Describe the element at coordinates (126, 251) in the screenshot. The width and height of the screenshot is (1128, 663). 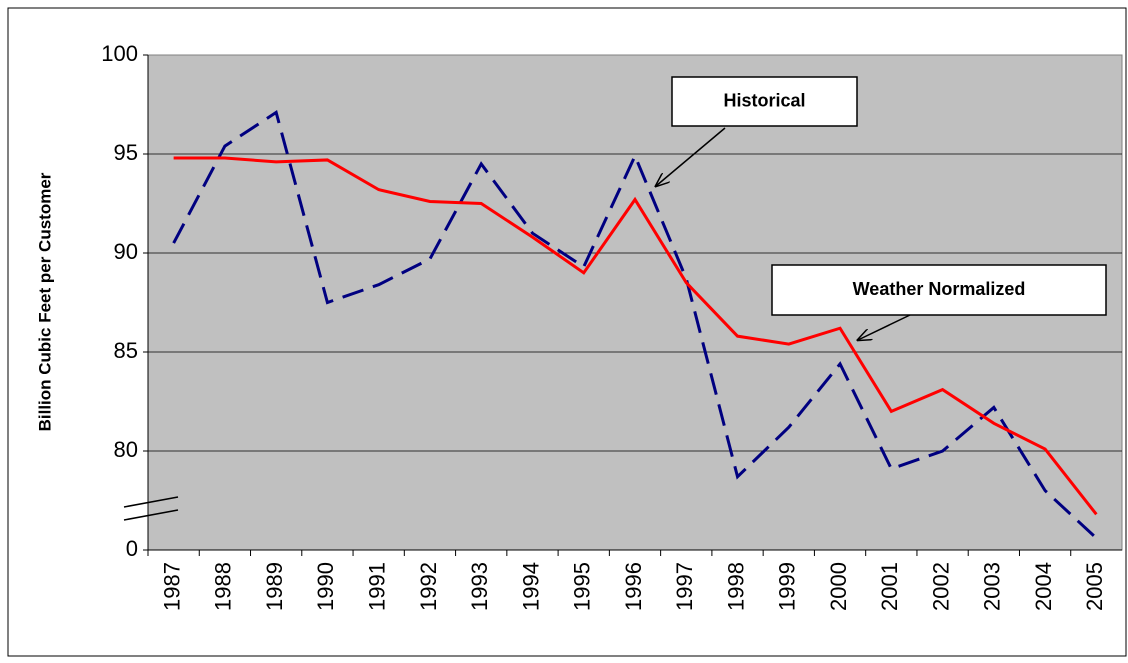
I see `y-tick-label: 90` at that location.